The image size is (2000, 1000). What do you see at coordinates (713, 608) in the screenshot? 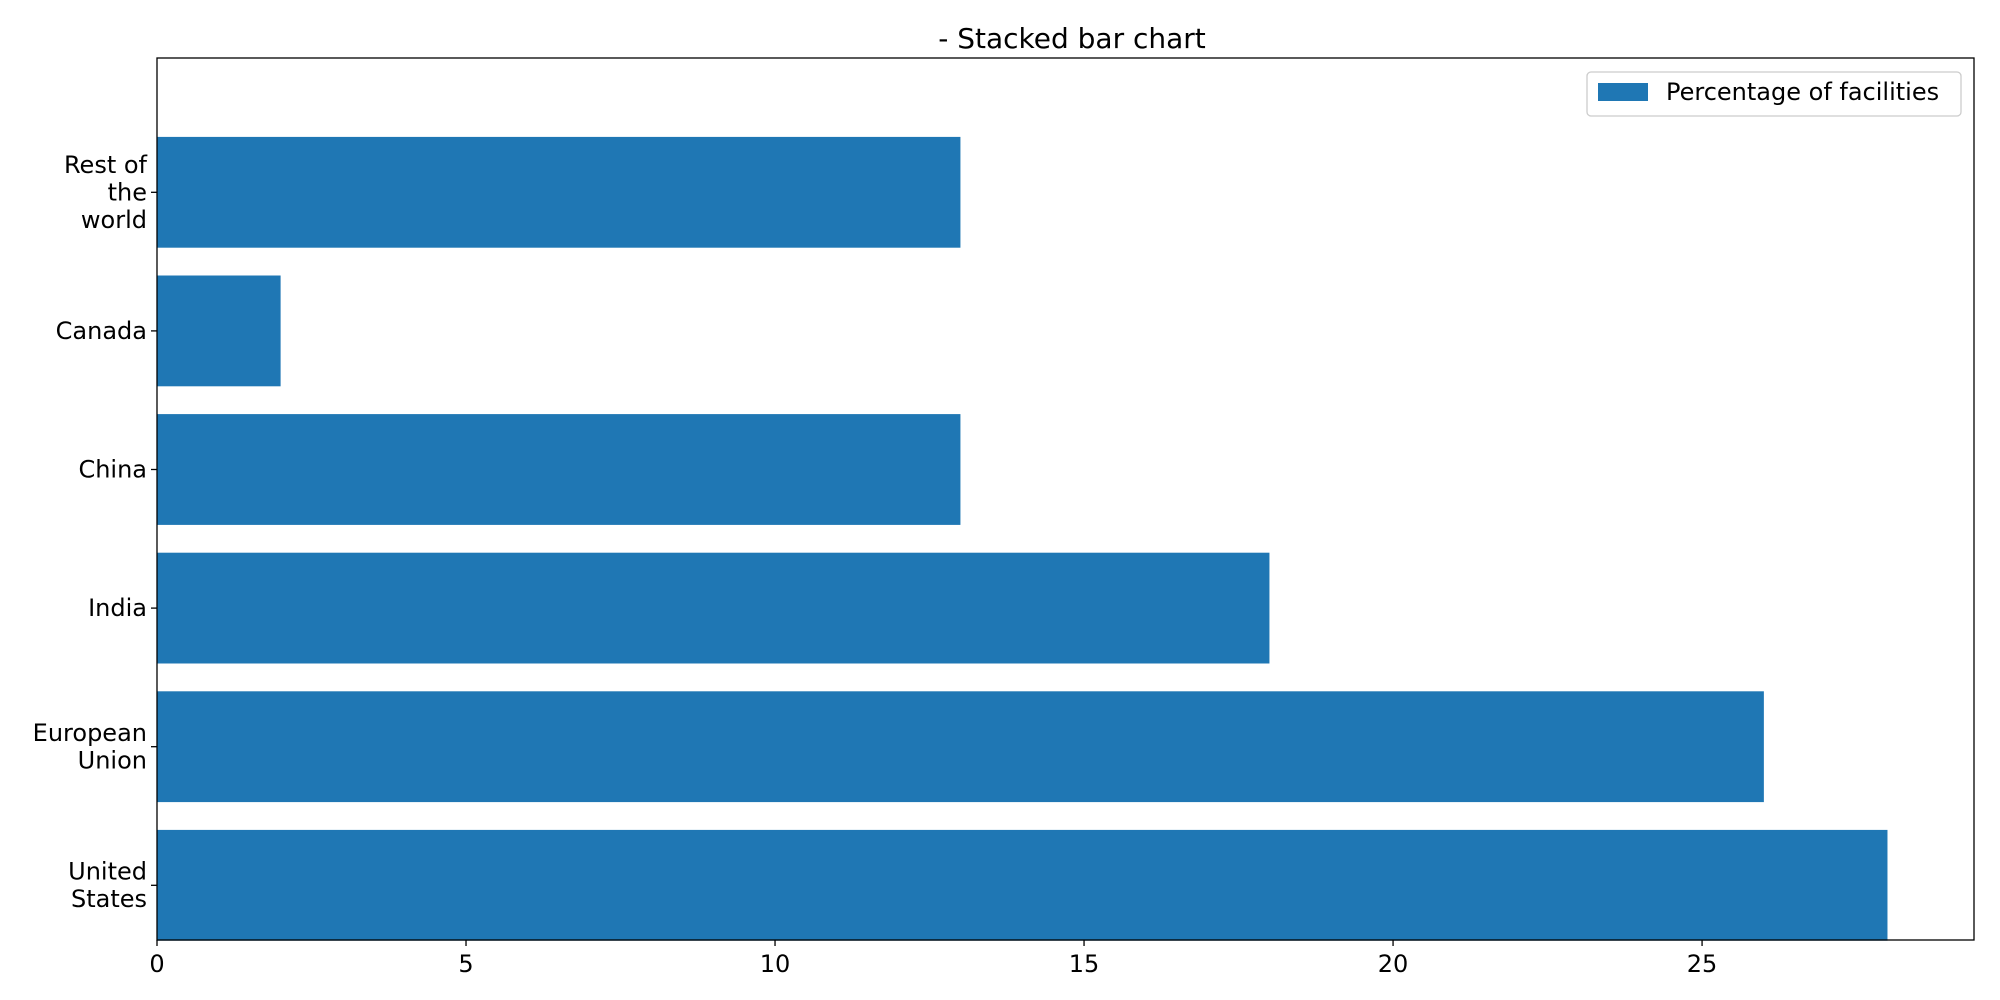
I see `bar-india` at bounding box center [713, 608].